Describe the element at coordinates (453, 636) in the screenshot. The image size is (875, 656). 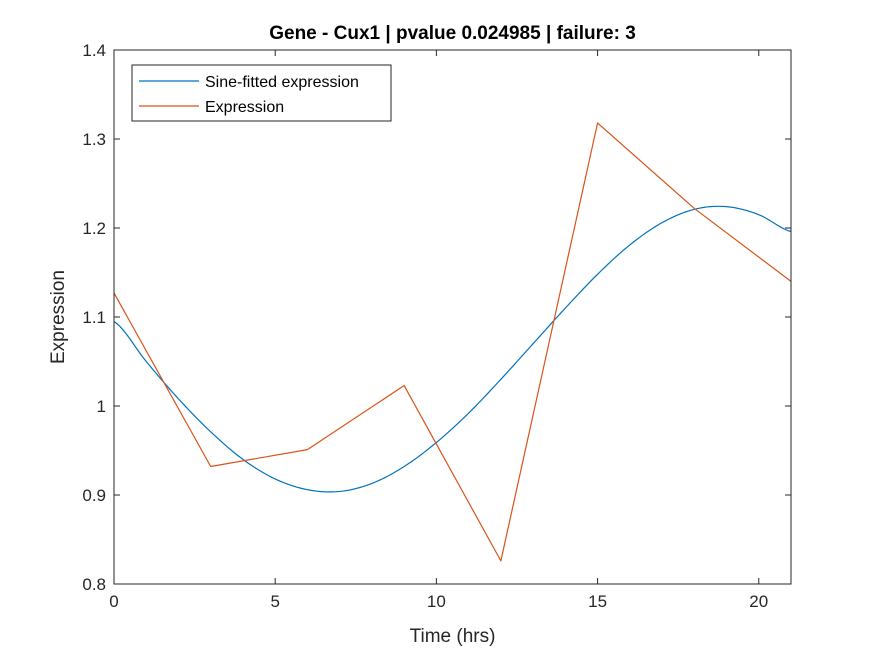
I see `x-axis-label: Time (hrs)` at that location.